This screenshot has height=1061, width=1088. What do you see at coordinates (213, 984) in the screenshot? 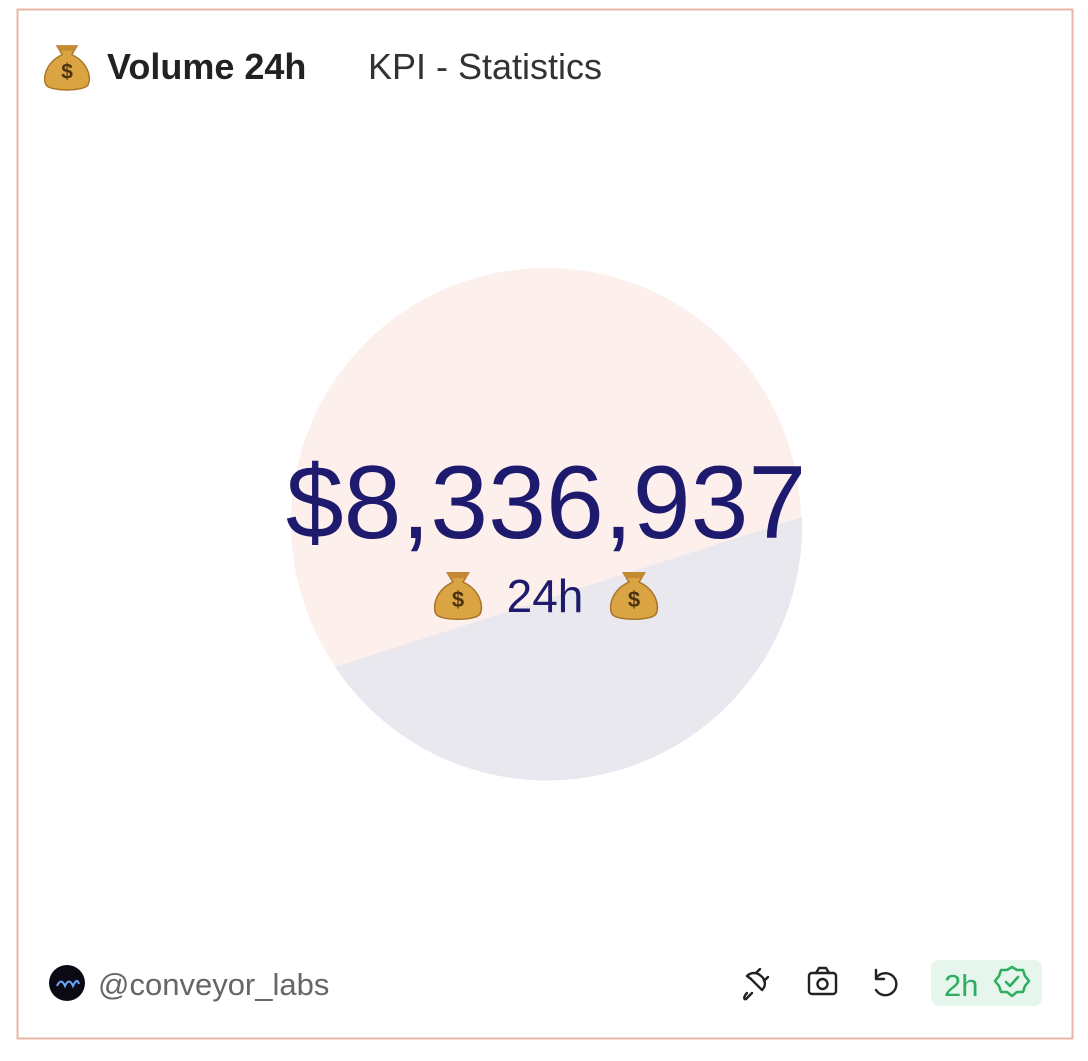
I see `author-name: @conveyor_labs` at bounding box center [213, 984].